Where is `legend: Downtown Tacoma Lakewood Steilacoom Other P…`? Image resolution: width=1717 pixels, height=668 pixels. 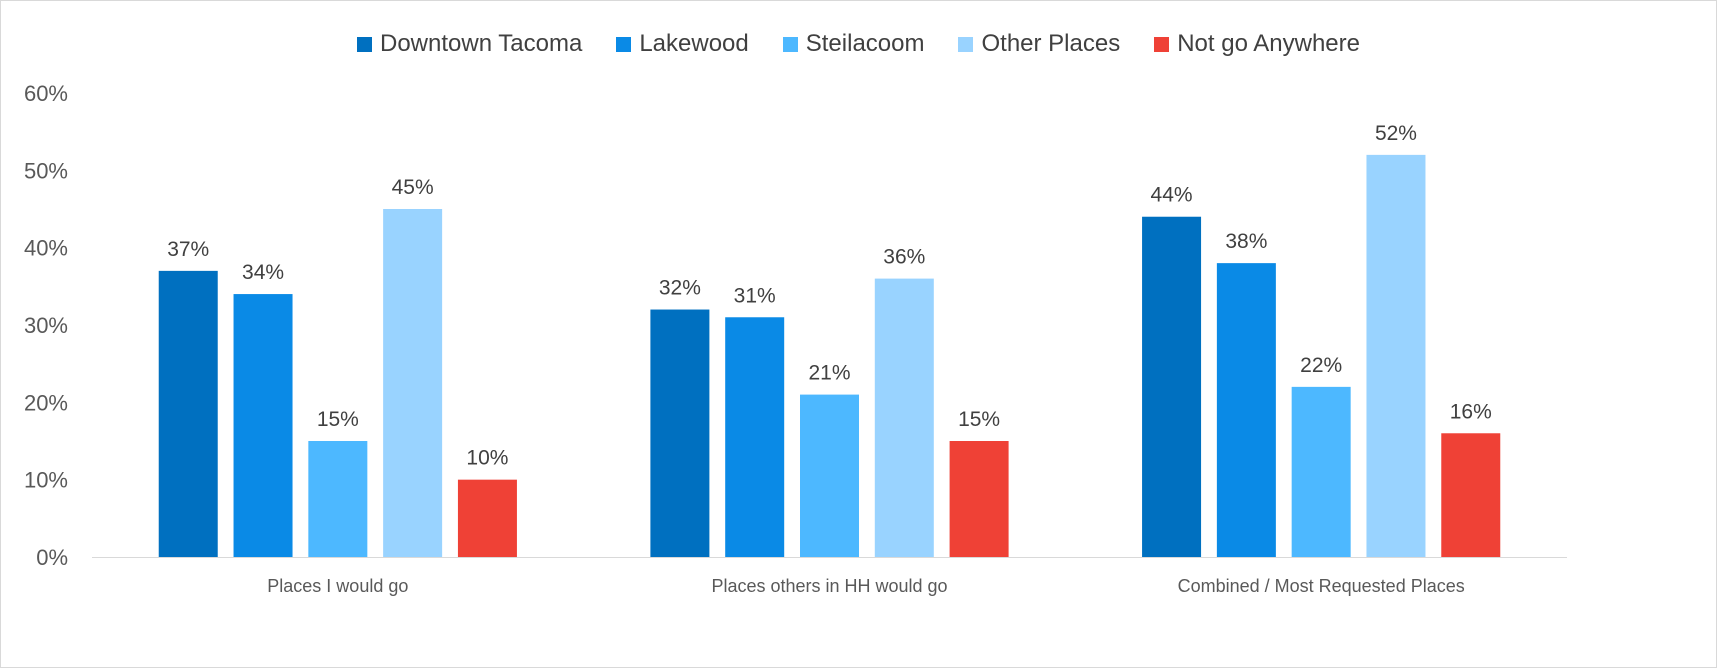 legend: Downtown Tacoma Lakewood Steilacoom Other P… is located at coordinates (858, 44).